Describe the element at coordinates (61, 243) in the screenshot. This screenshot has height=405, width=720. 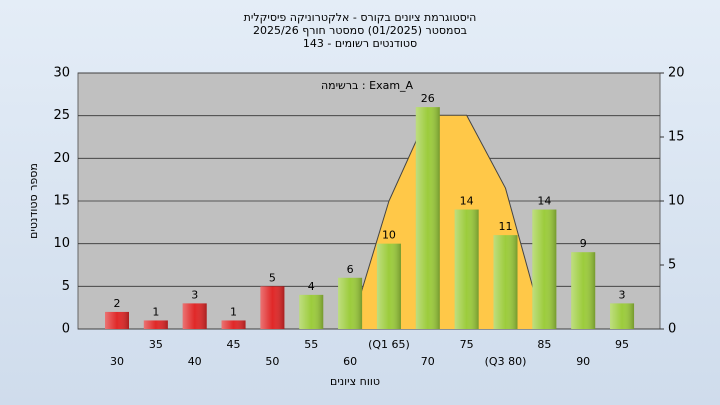
I see `y-tick-label: 10` at that location.